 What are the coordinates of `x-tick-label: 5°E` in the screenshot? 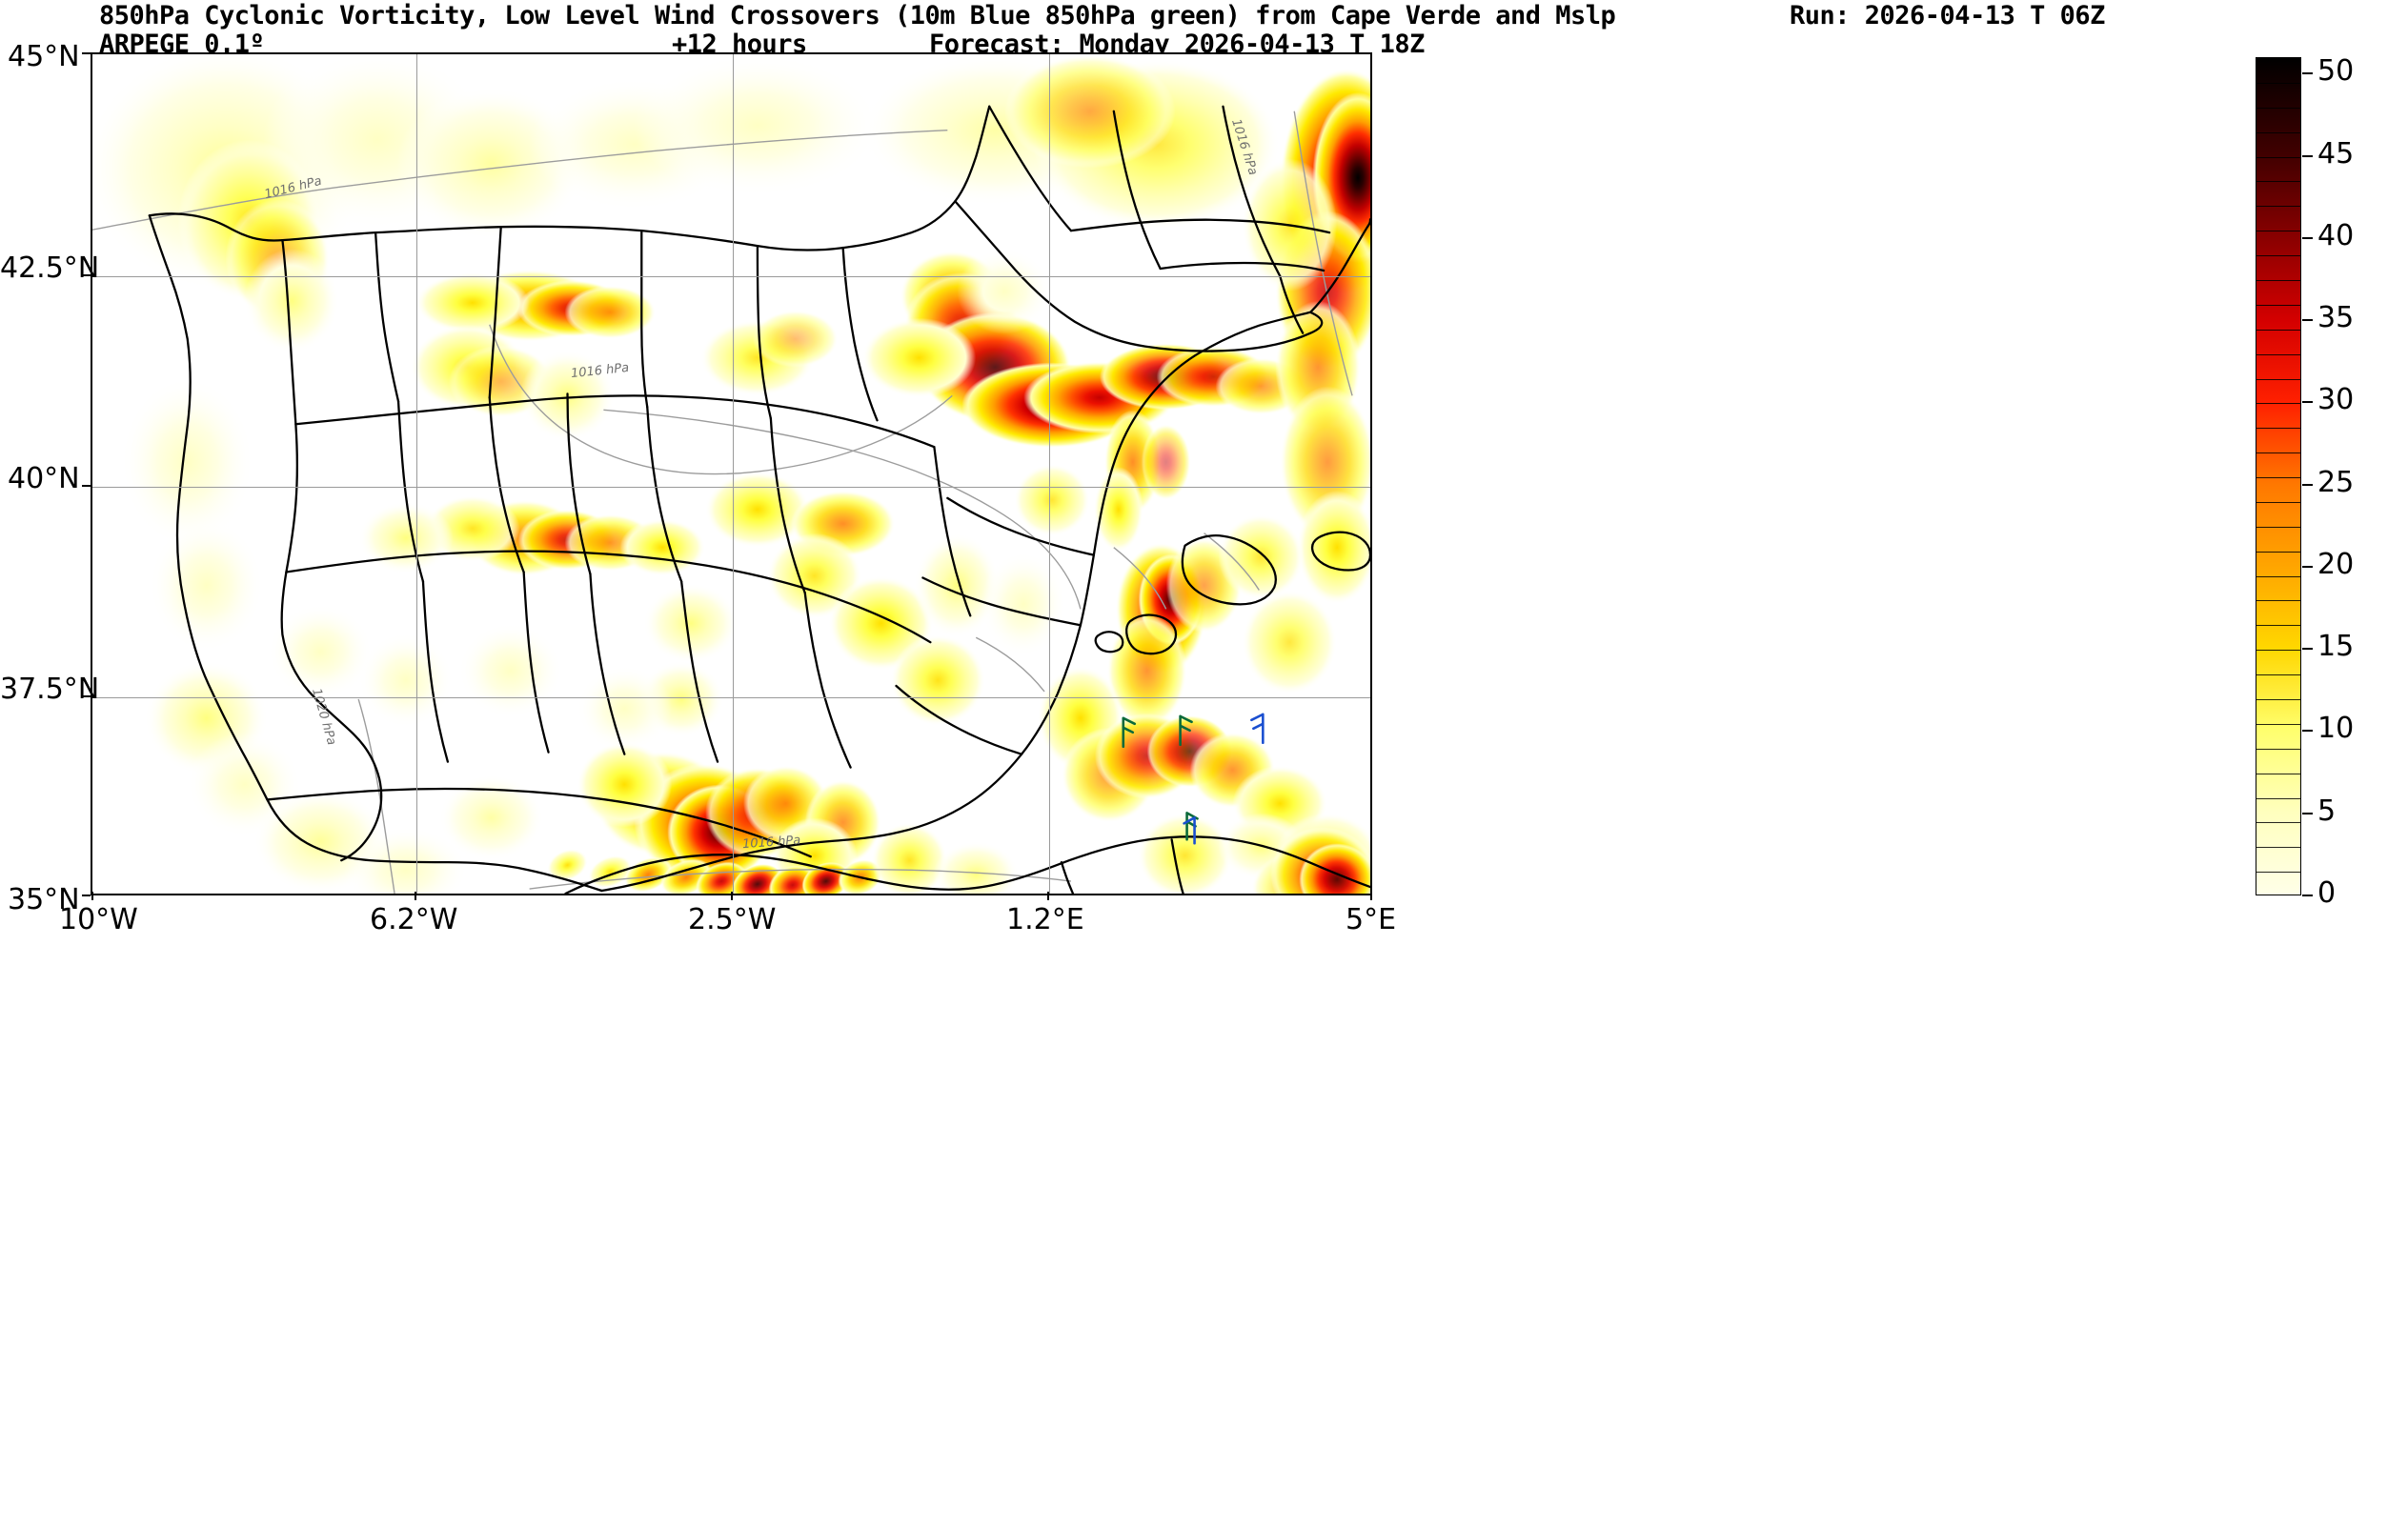 It's located at (1372, 919).